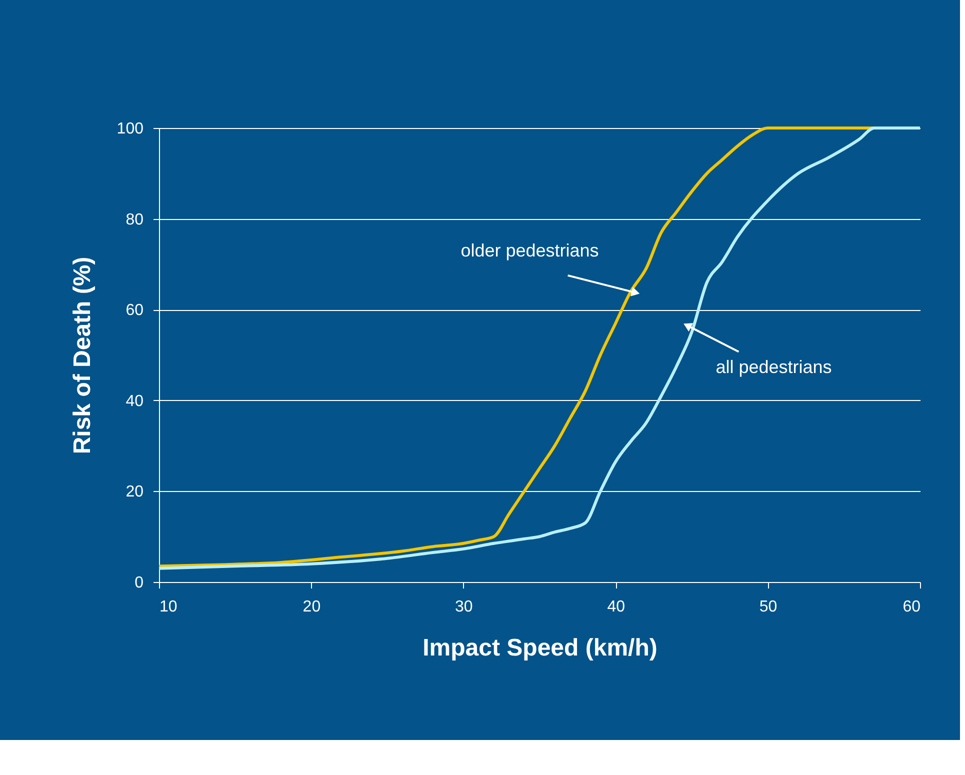 The height and width of the screenshot is (775, 965). Describe the element at coordinates (529, 250) in the screenshot. I see `annotation: older pedestrians` at that location.